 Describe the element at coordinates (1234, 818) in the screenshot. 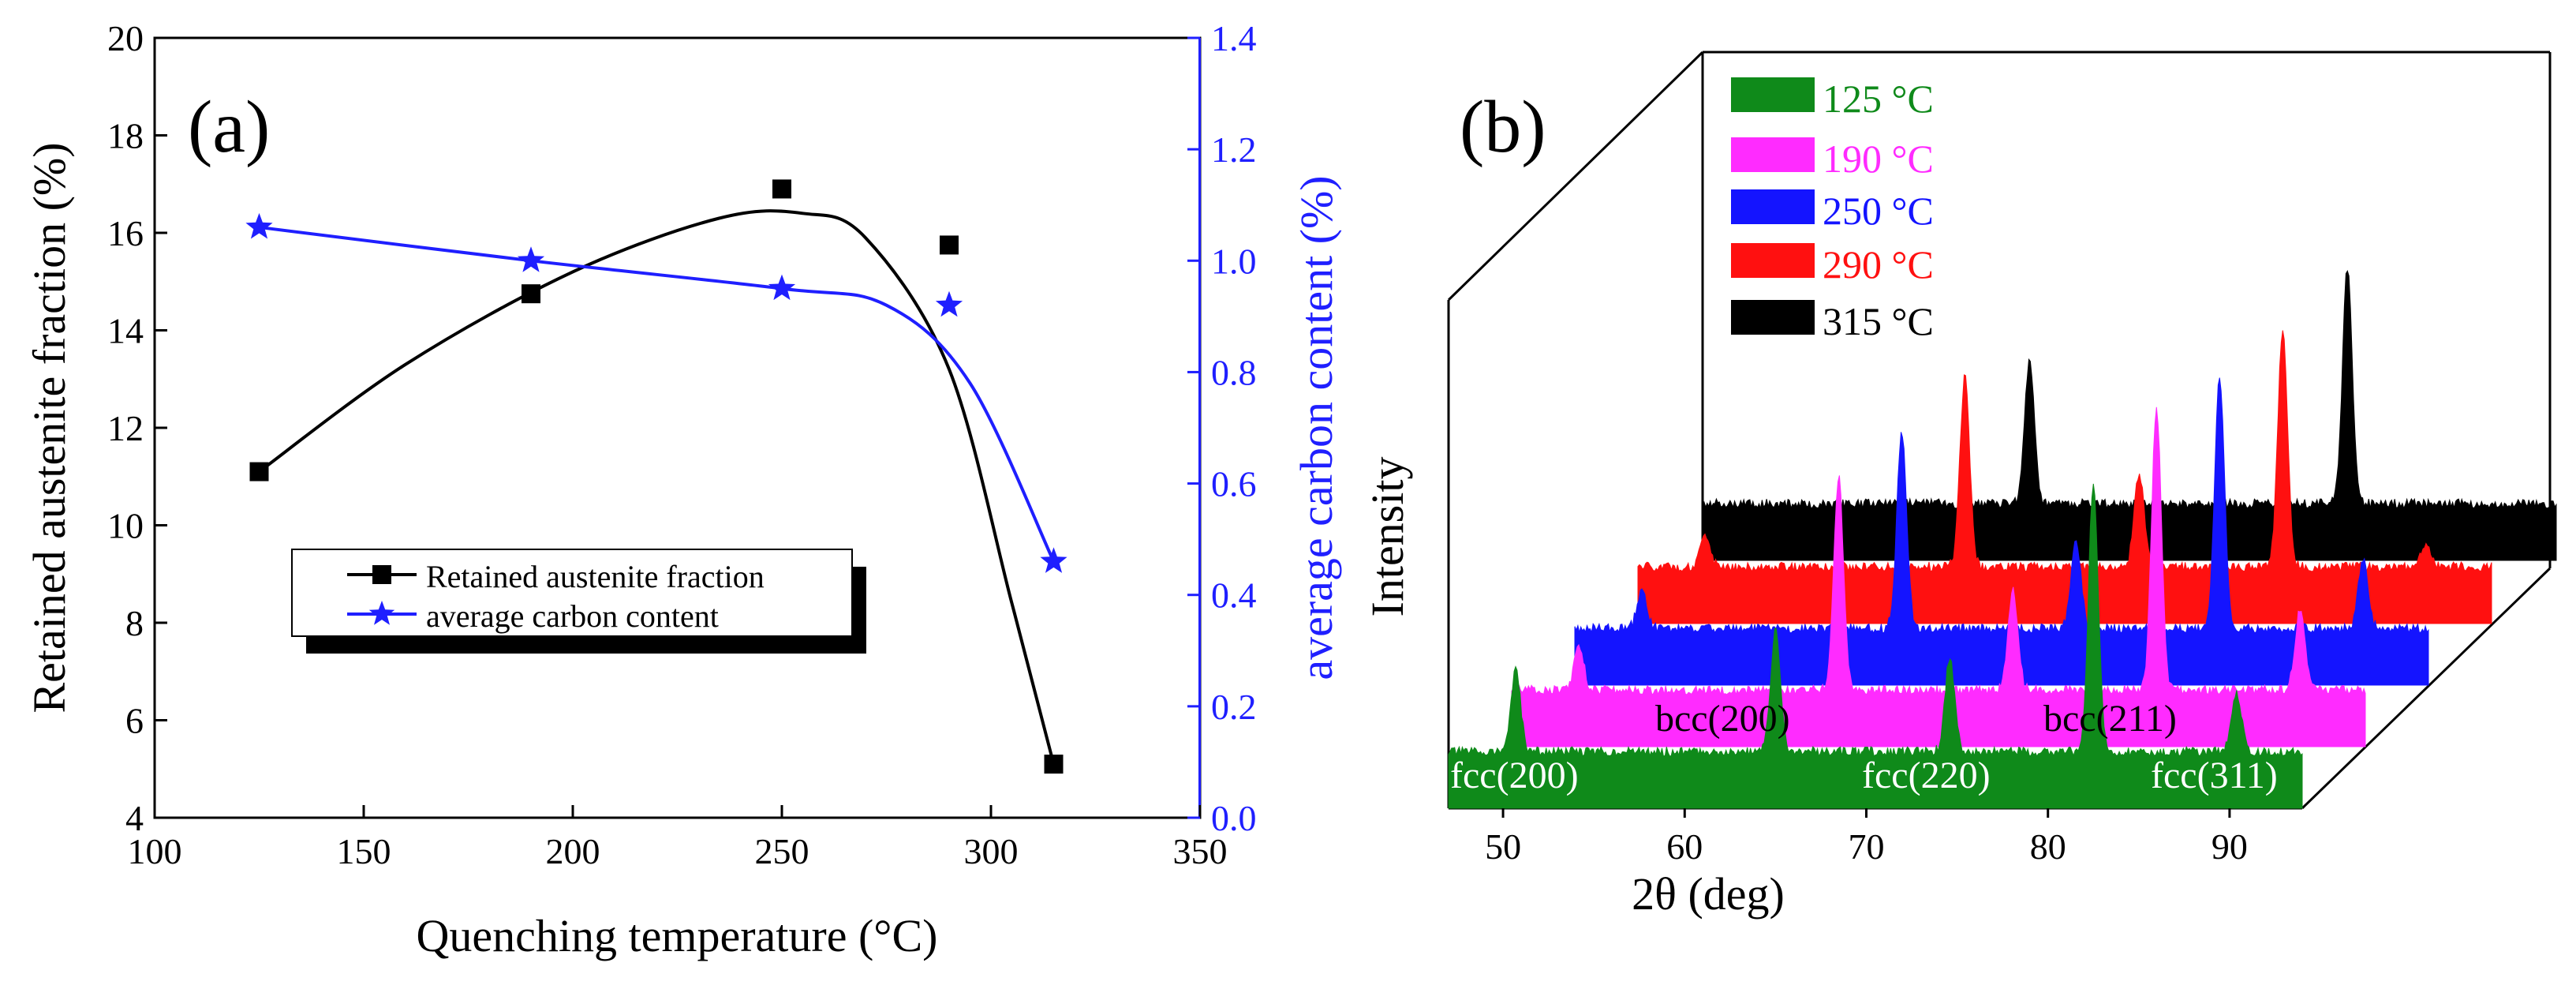

I see `y2-tick-label-0.0: 0.0` at that location.